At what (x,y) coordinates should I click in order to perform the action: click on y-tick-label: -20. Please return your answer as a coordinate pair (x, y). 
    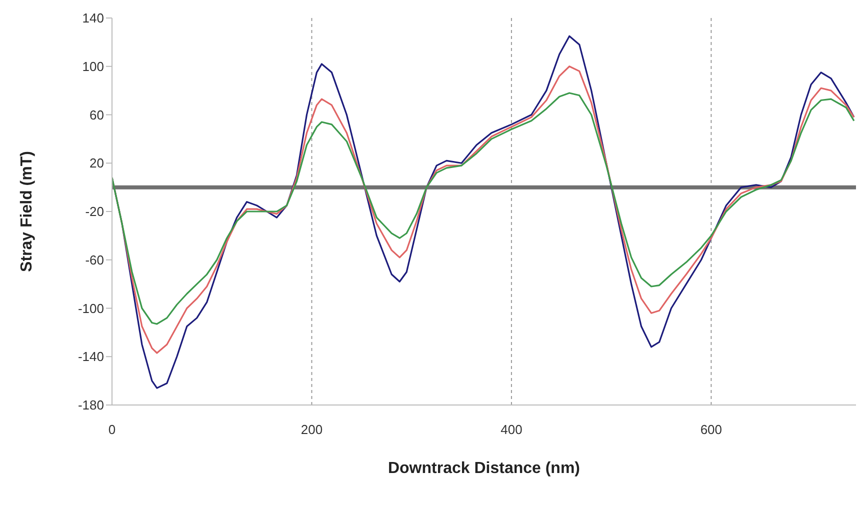
    Looking at the image, I should click on (94, 212).